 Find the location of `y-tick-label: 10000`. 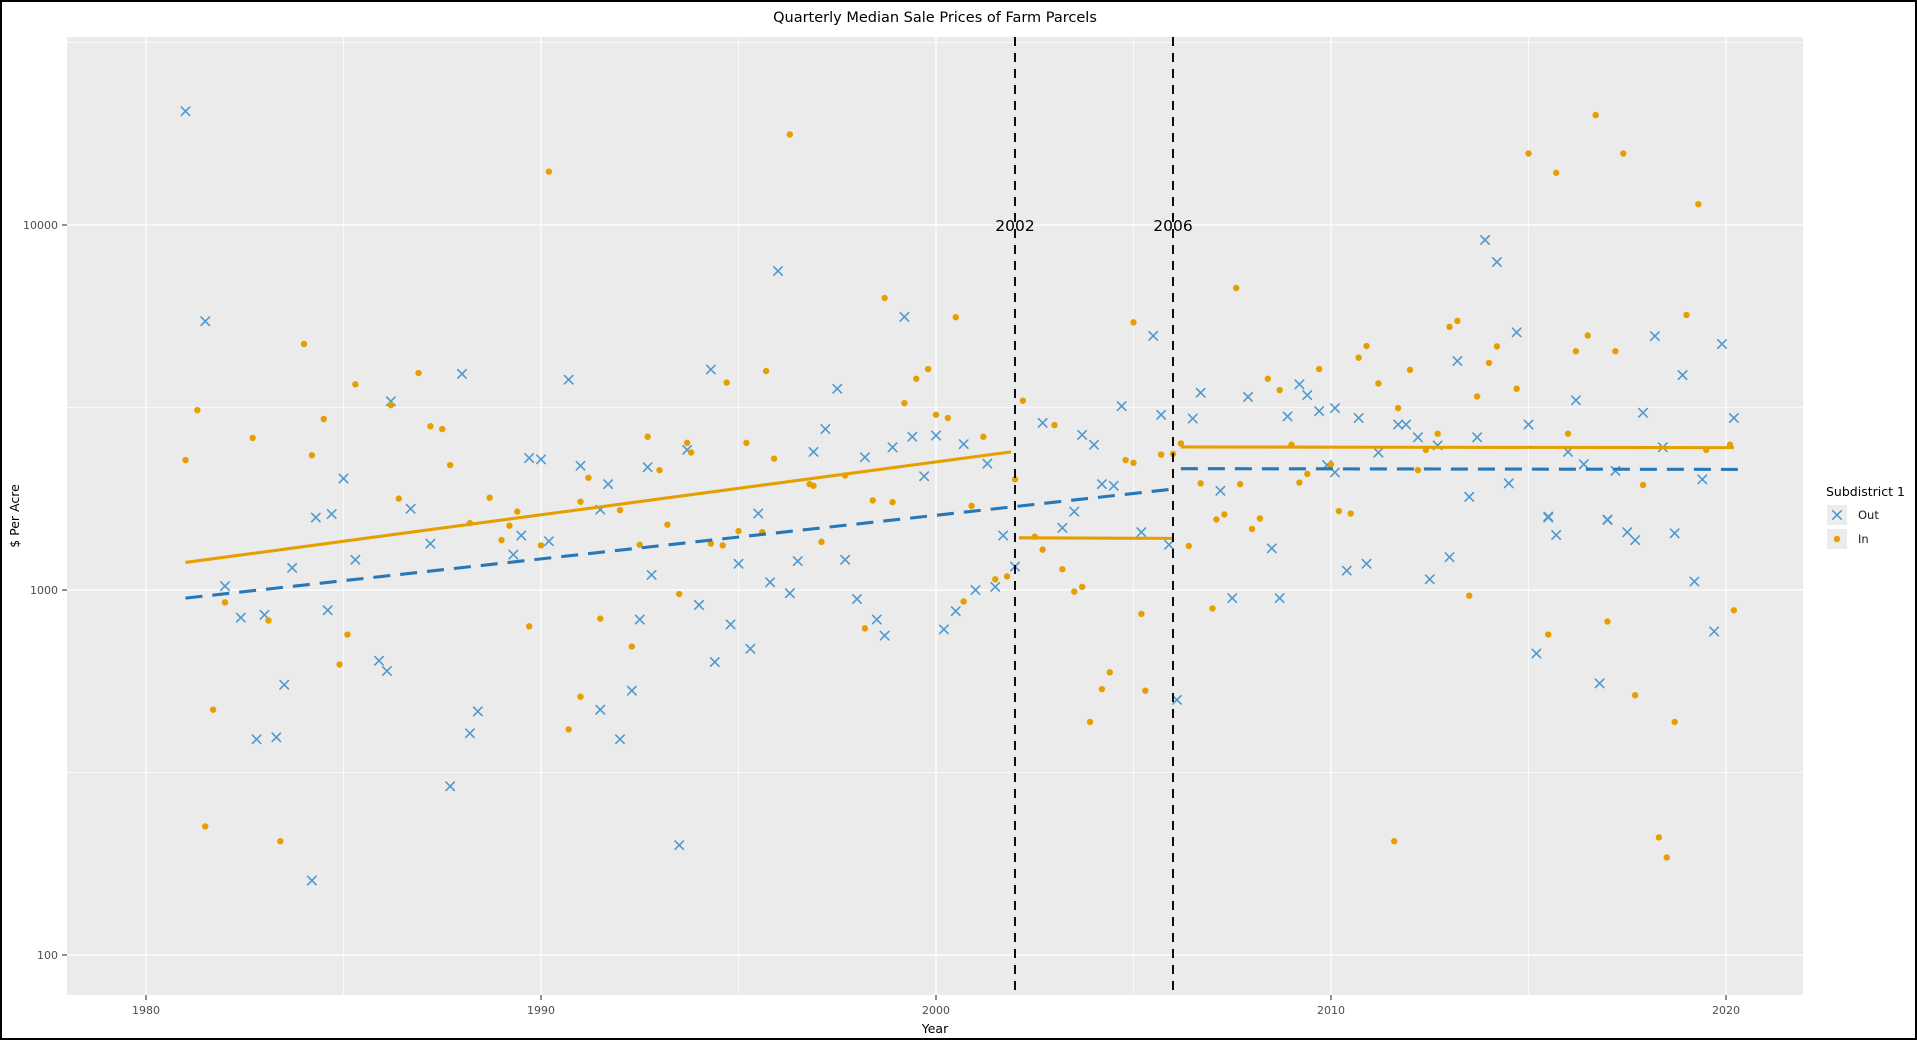

y-tick-label: 10000 is located at coordinates (40, 225).